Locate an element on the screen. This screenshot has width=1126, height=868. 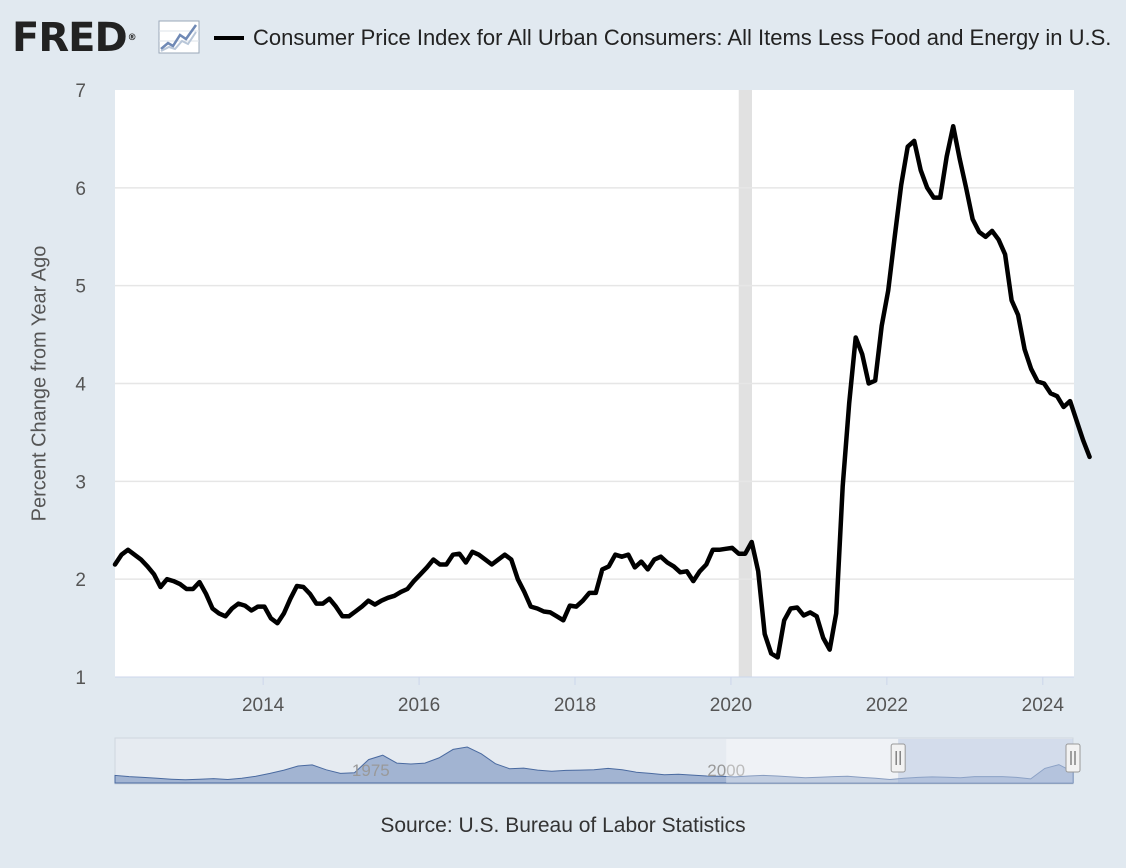
x-tick-label: 2018 is located at coordinates (575, 705).